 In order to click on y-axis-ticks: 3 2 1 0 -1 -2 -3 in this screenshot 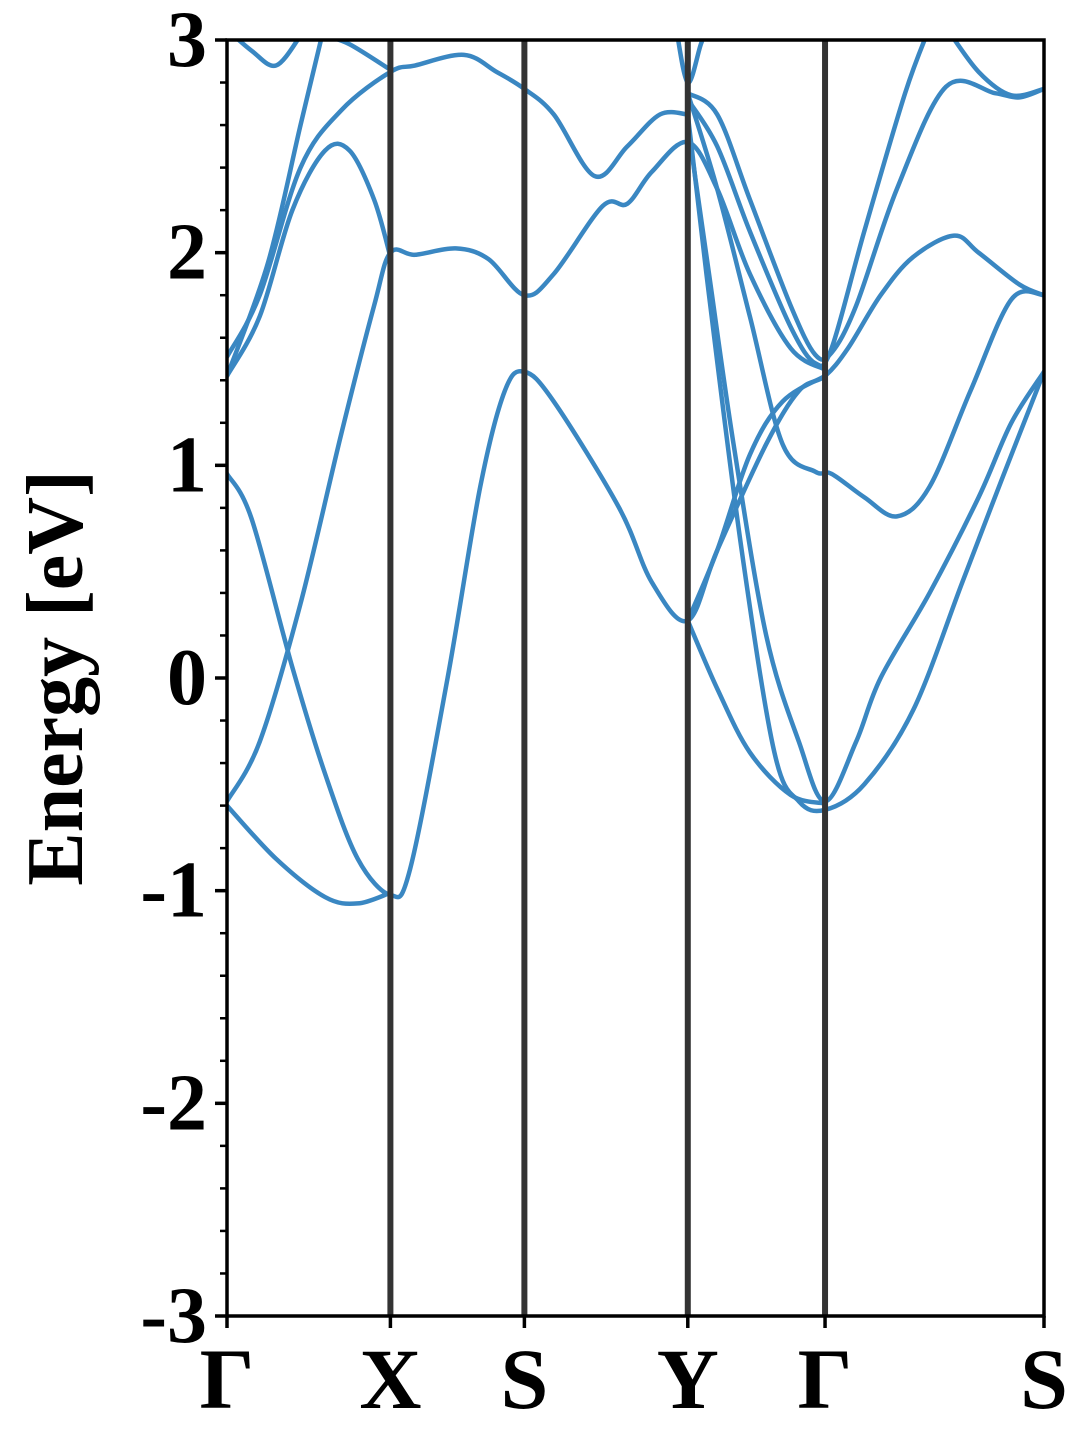, I will do `click(183, 680)`.